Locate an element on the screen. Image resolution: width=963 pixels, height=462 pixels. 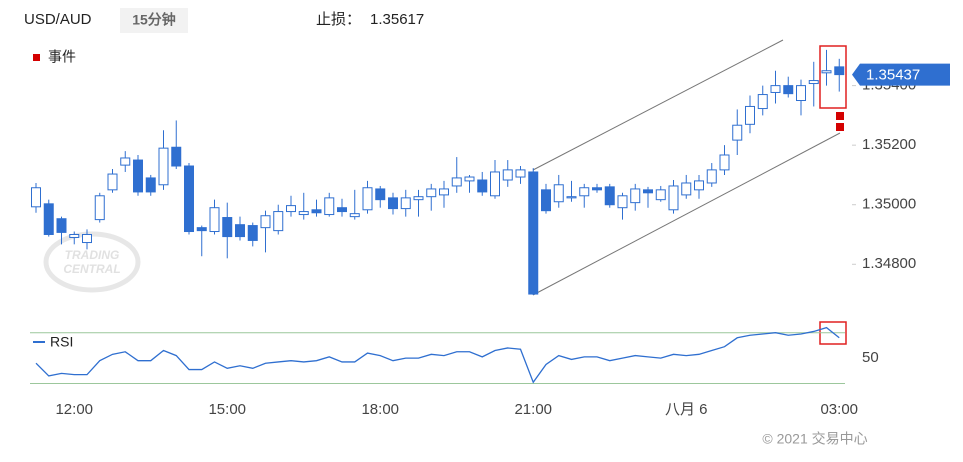
highlight-box is located at coordinates (833, 77).